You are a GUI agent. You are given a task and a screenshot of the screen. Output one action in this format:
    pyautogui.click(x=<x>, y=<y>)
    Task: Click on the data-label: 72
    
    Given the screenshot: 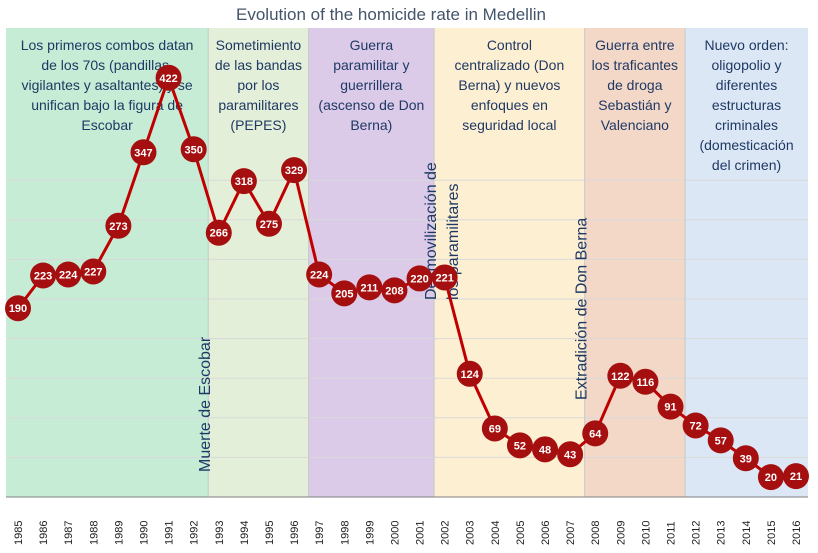 What is the action you would take?
    pyautogui.click(x=695, y=426)
    